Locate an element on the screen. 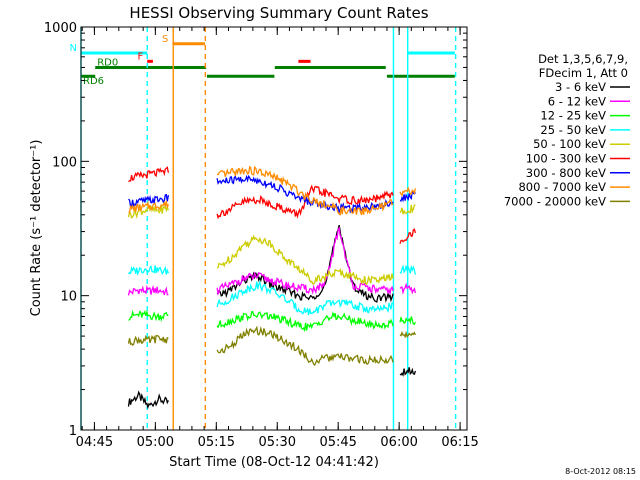 Image resolution: width=640 pixels, height=480 pixels. legend-header-line-1: Det 1,3,5,6,7,9, is located at coordinates (583, 59).